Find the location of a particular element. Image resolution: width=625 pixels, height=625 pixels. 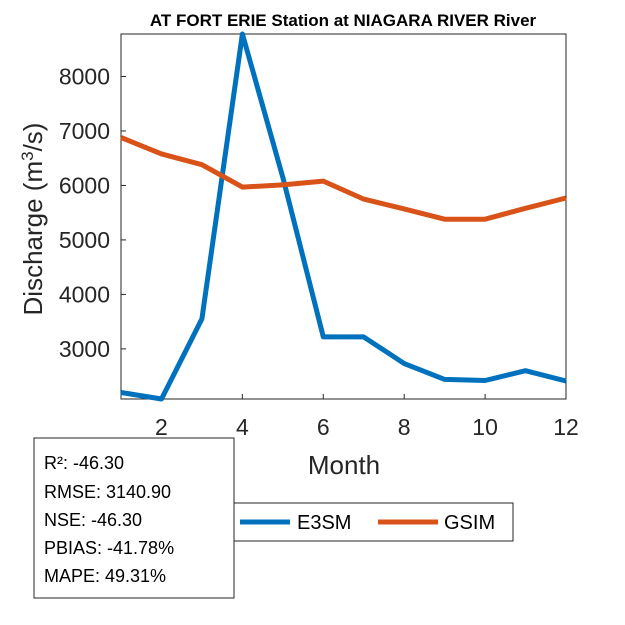

x-tick-label-10: 10 is located at coordinates (485, 427).